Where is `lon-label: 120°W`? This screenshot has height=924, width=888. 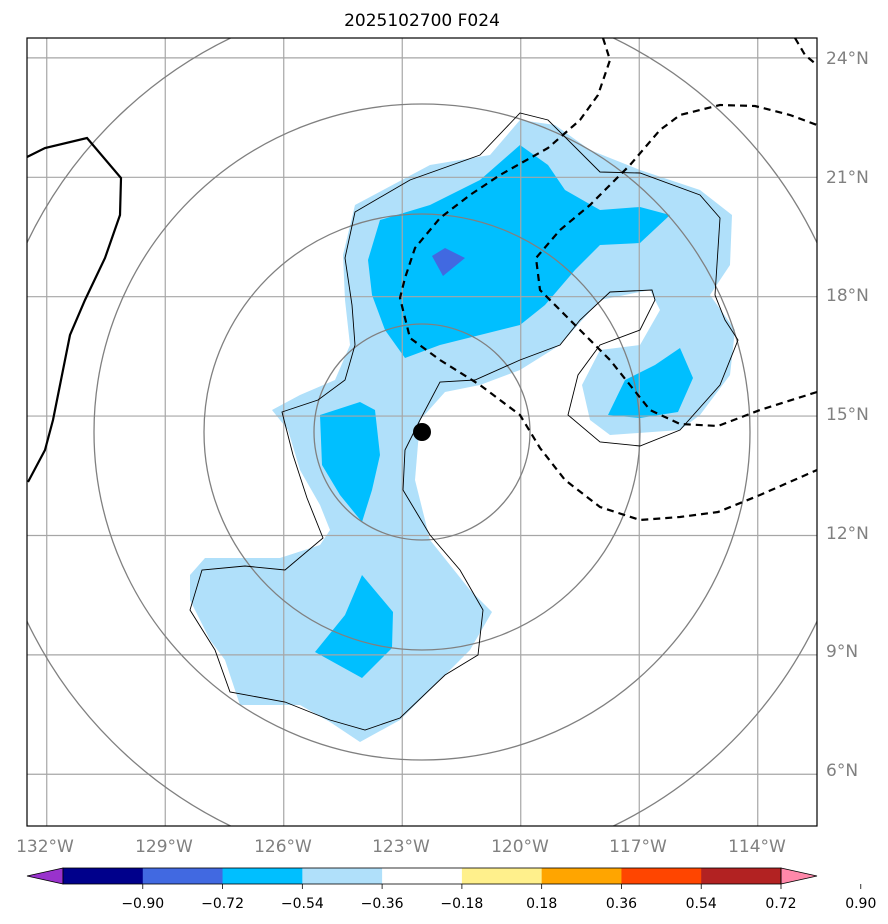 lon-label: 120°W is located at coordinates (520, 847).